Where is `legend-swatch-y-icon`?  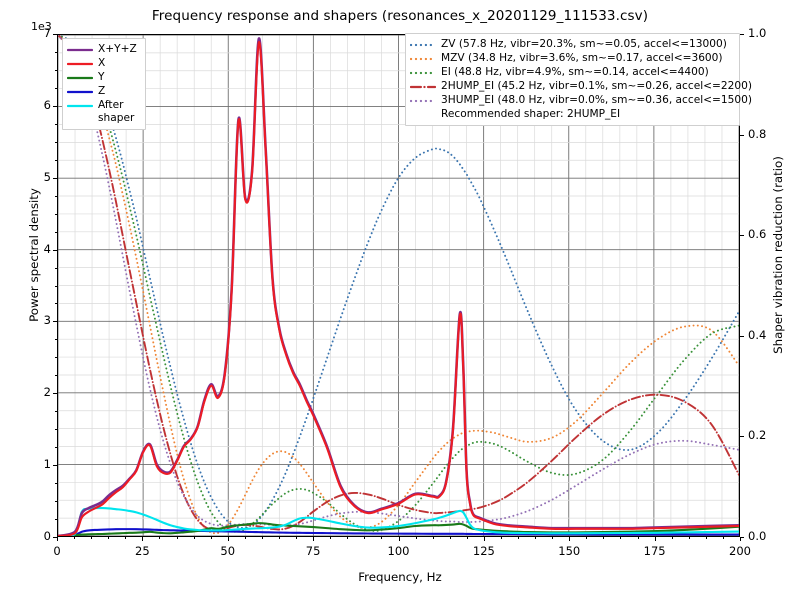
legend-swatch-y-icon is located at coordinates (80, 78).